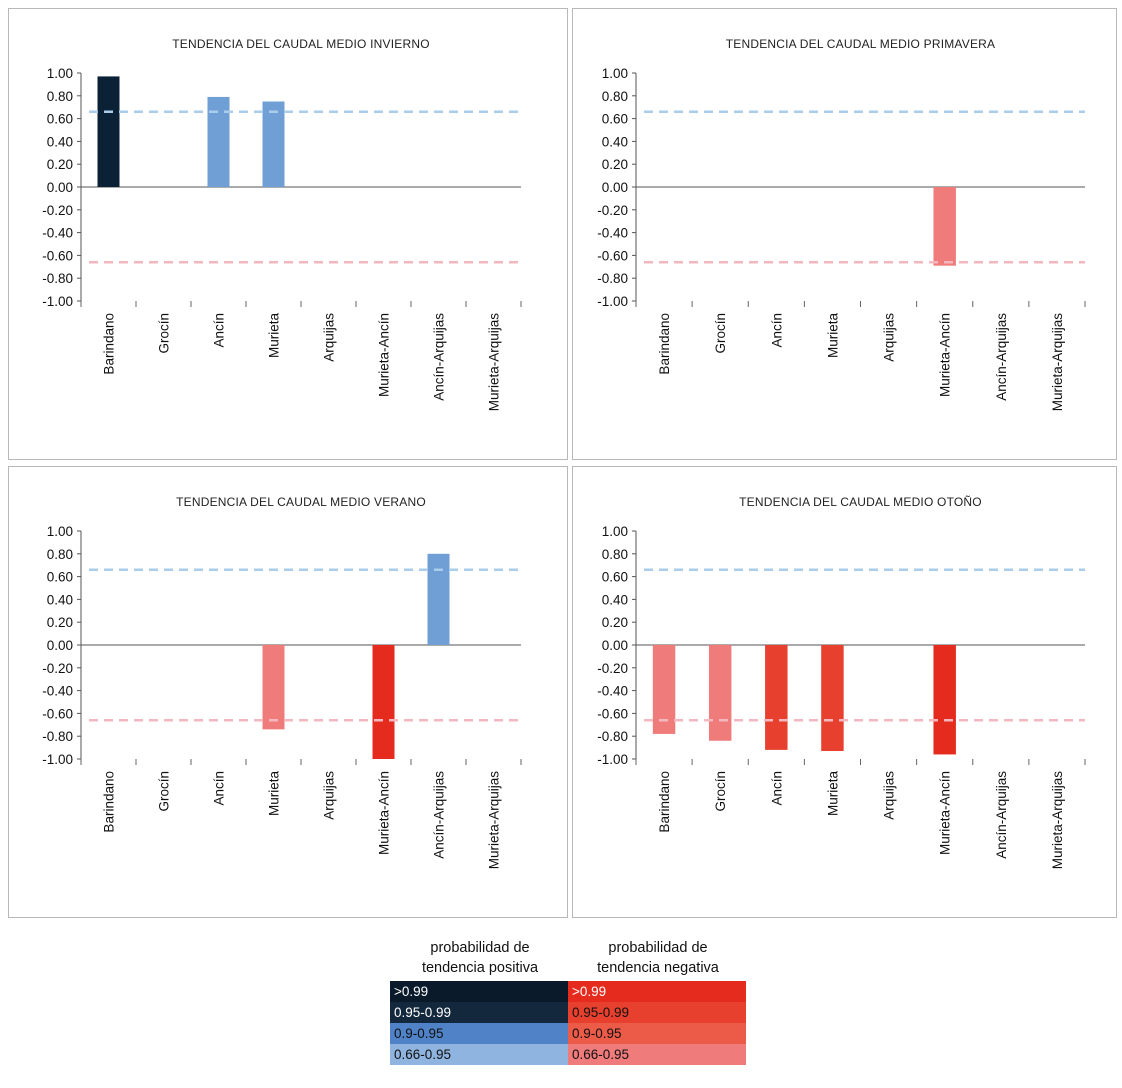  I want to click on legend-positive-row: 0.9-0.95, so click(479, 1033).